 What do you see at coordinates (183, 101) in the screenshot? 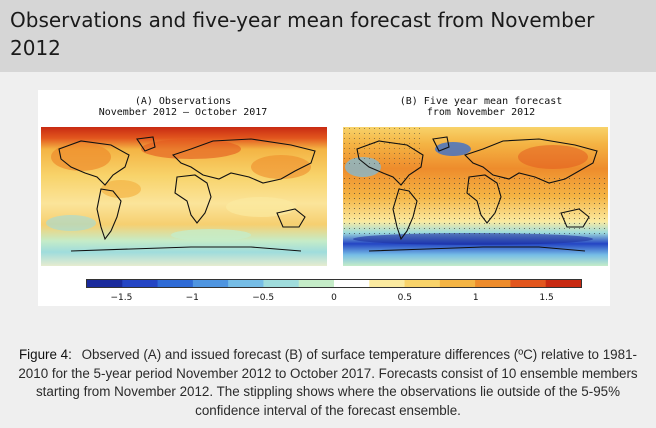
I see `panel-a-title-line1: (A) Observations` at bounding box center [183, 101].